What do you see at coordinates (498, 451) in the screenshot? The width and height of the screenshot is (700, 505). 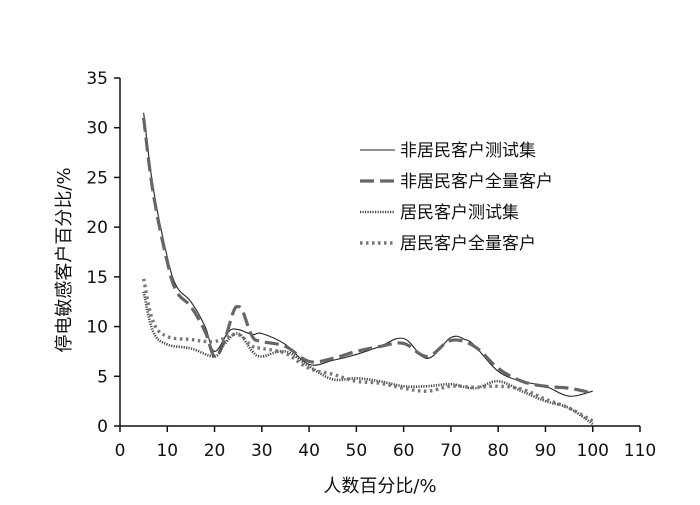 I see `x-tick-label: 80` at bounding box center [498, 451].